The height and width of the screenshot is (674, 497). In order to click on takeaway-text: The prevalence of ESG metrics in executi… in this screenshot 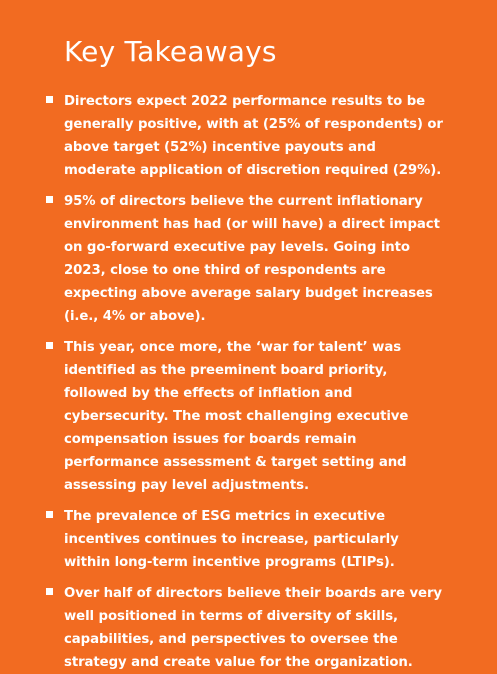, I will do `click(231, 539)`.